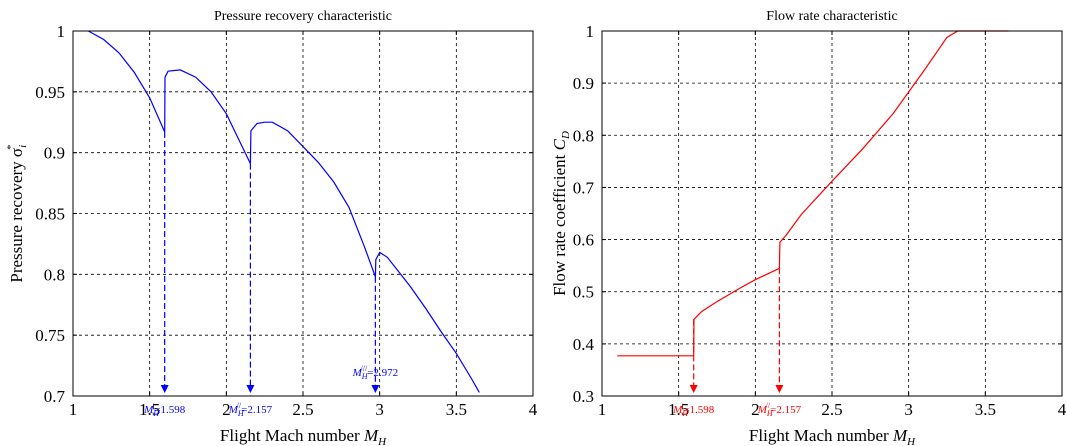  Describe the element at coordinates (61, 31) in the screenshot. I see `chart1-ytick-label: 1` at that location.